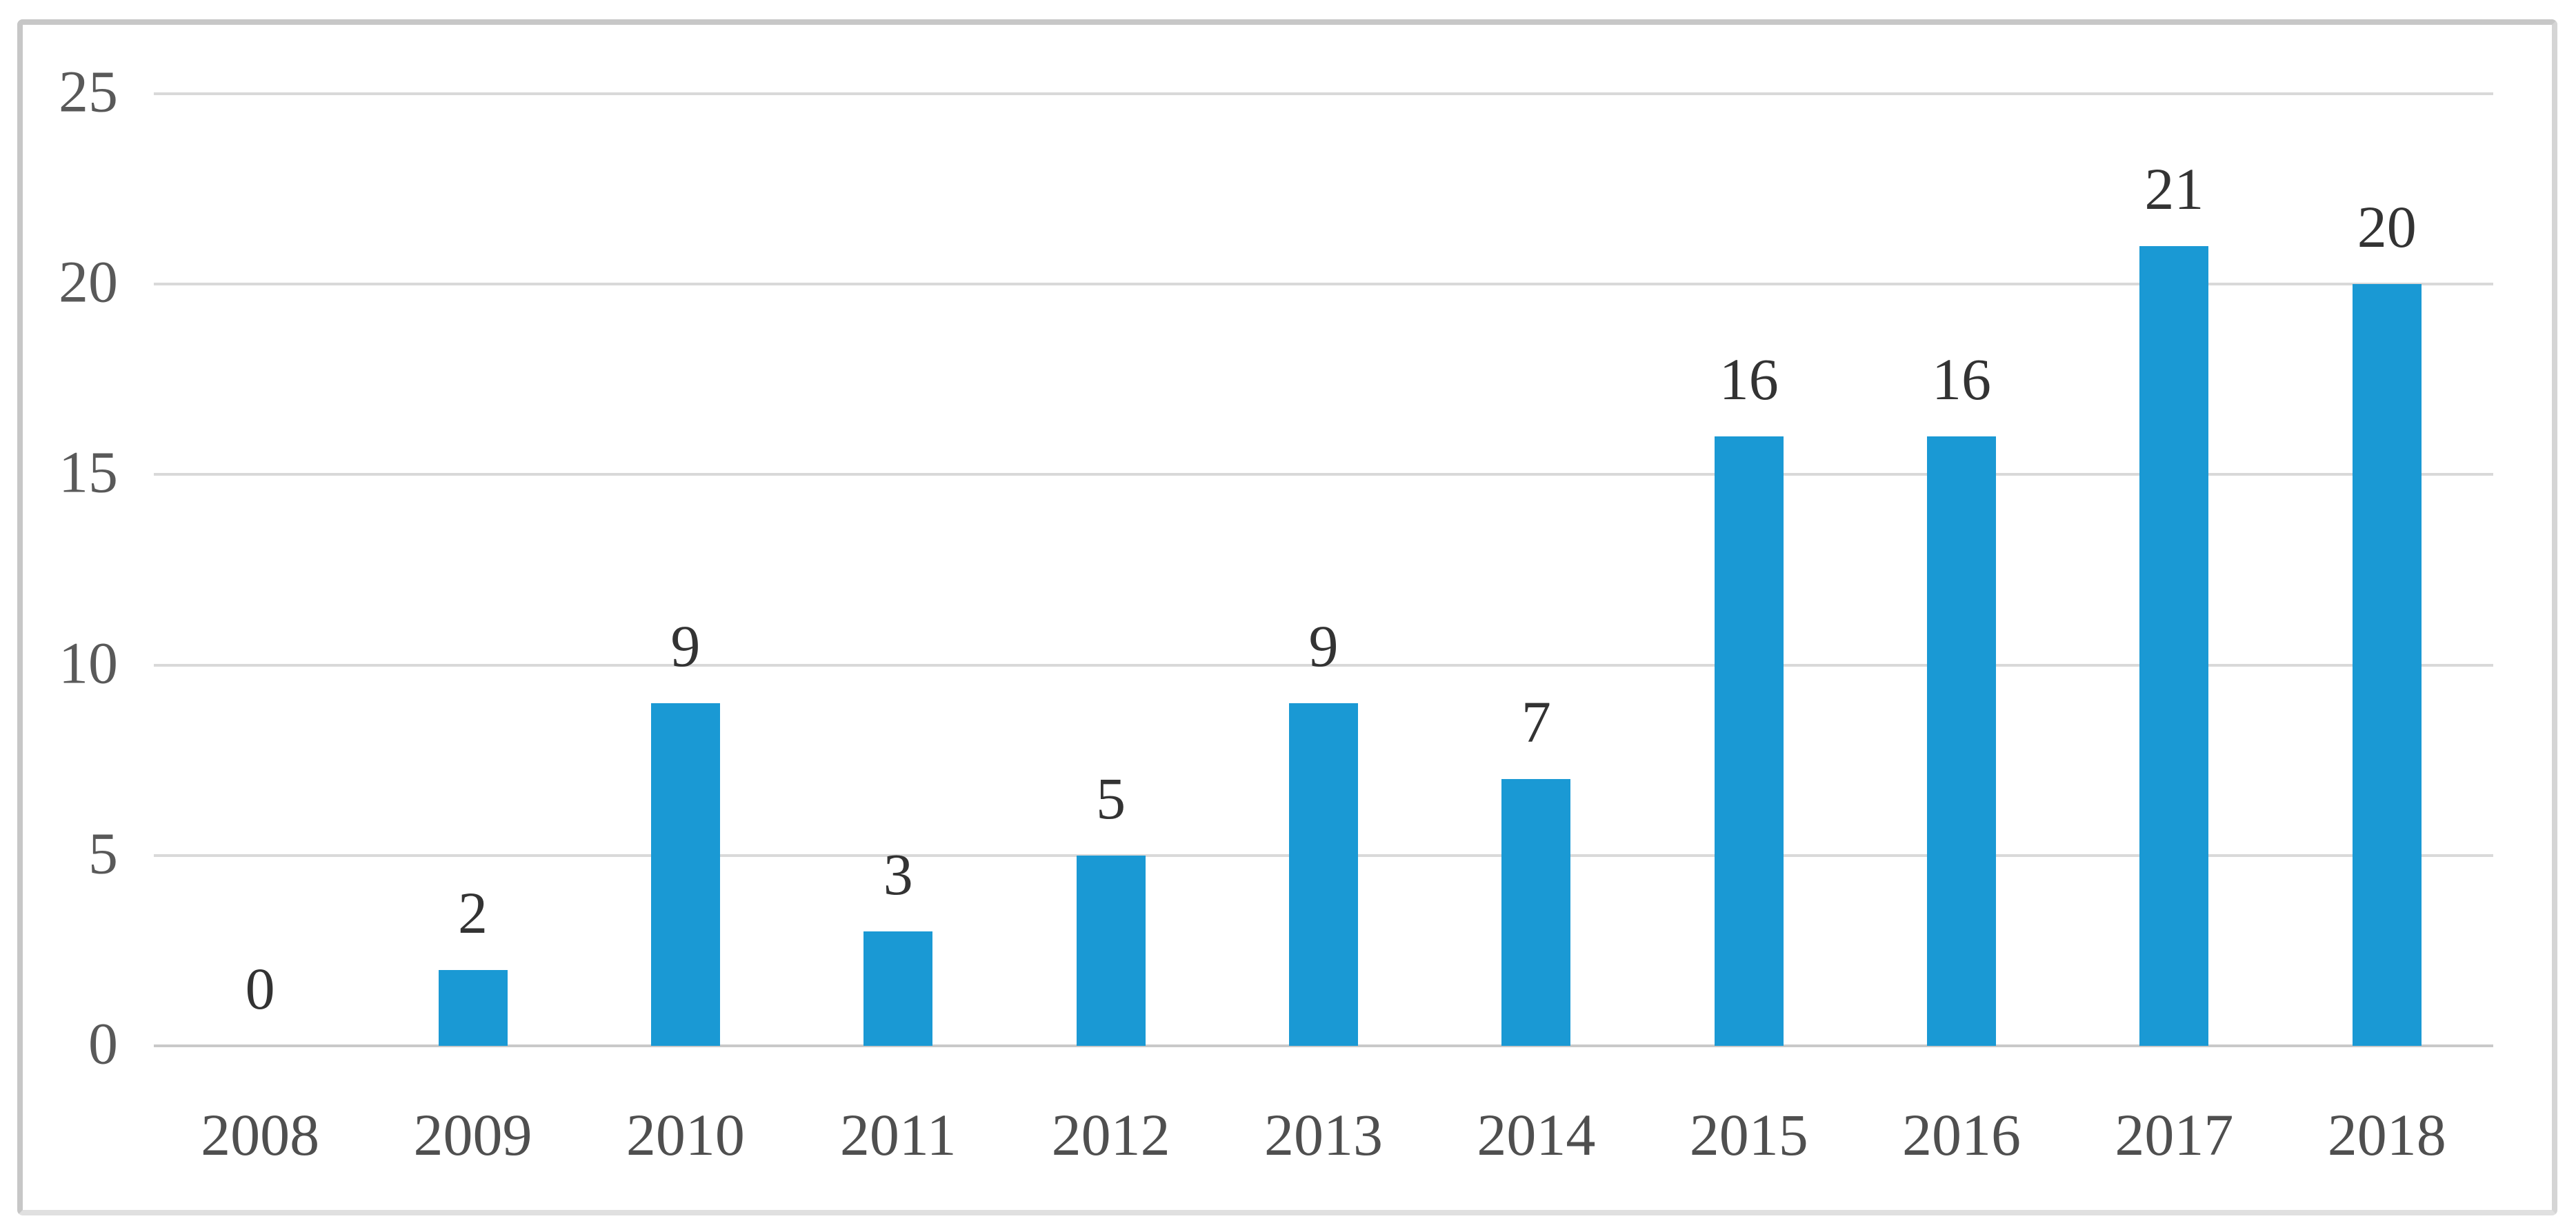 Image resolution: width=2576 pixels, height=1232 pixels. I want to click on x-axis-tick-label-2008: 2008, so click(260, 1135).